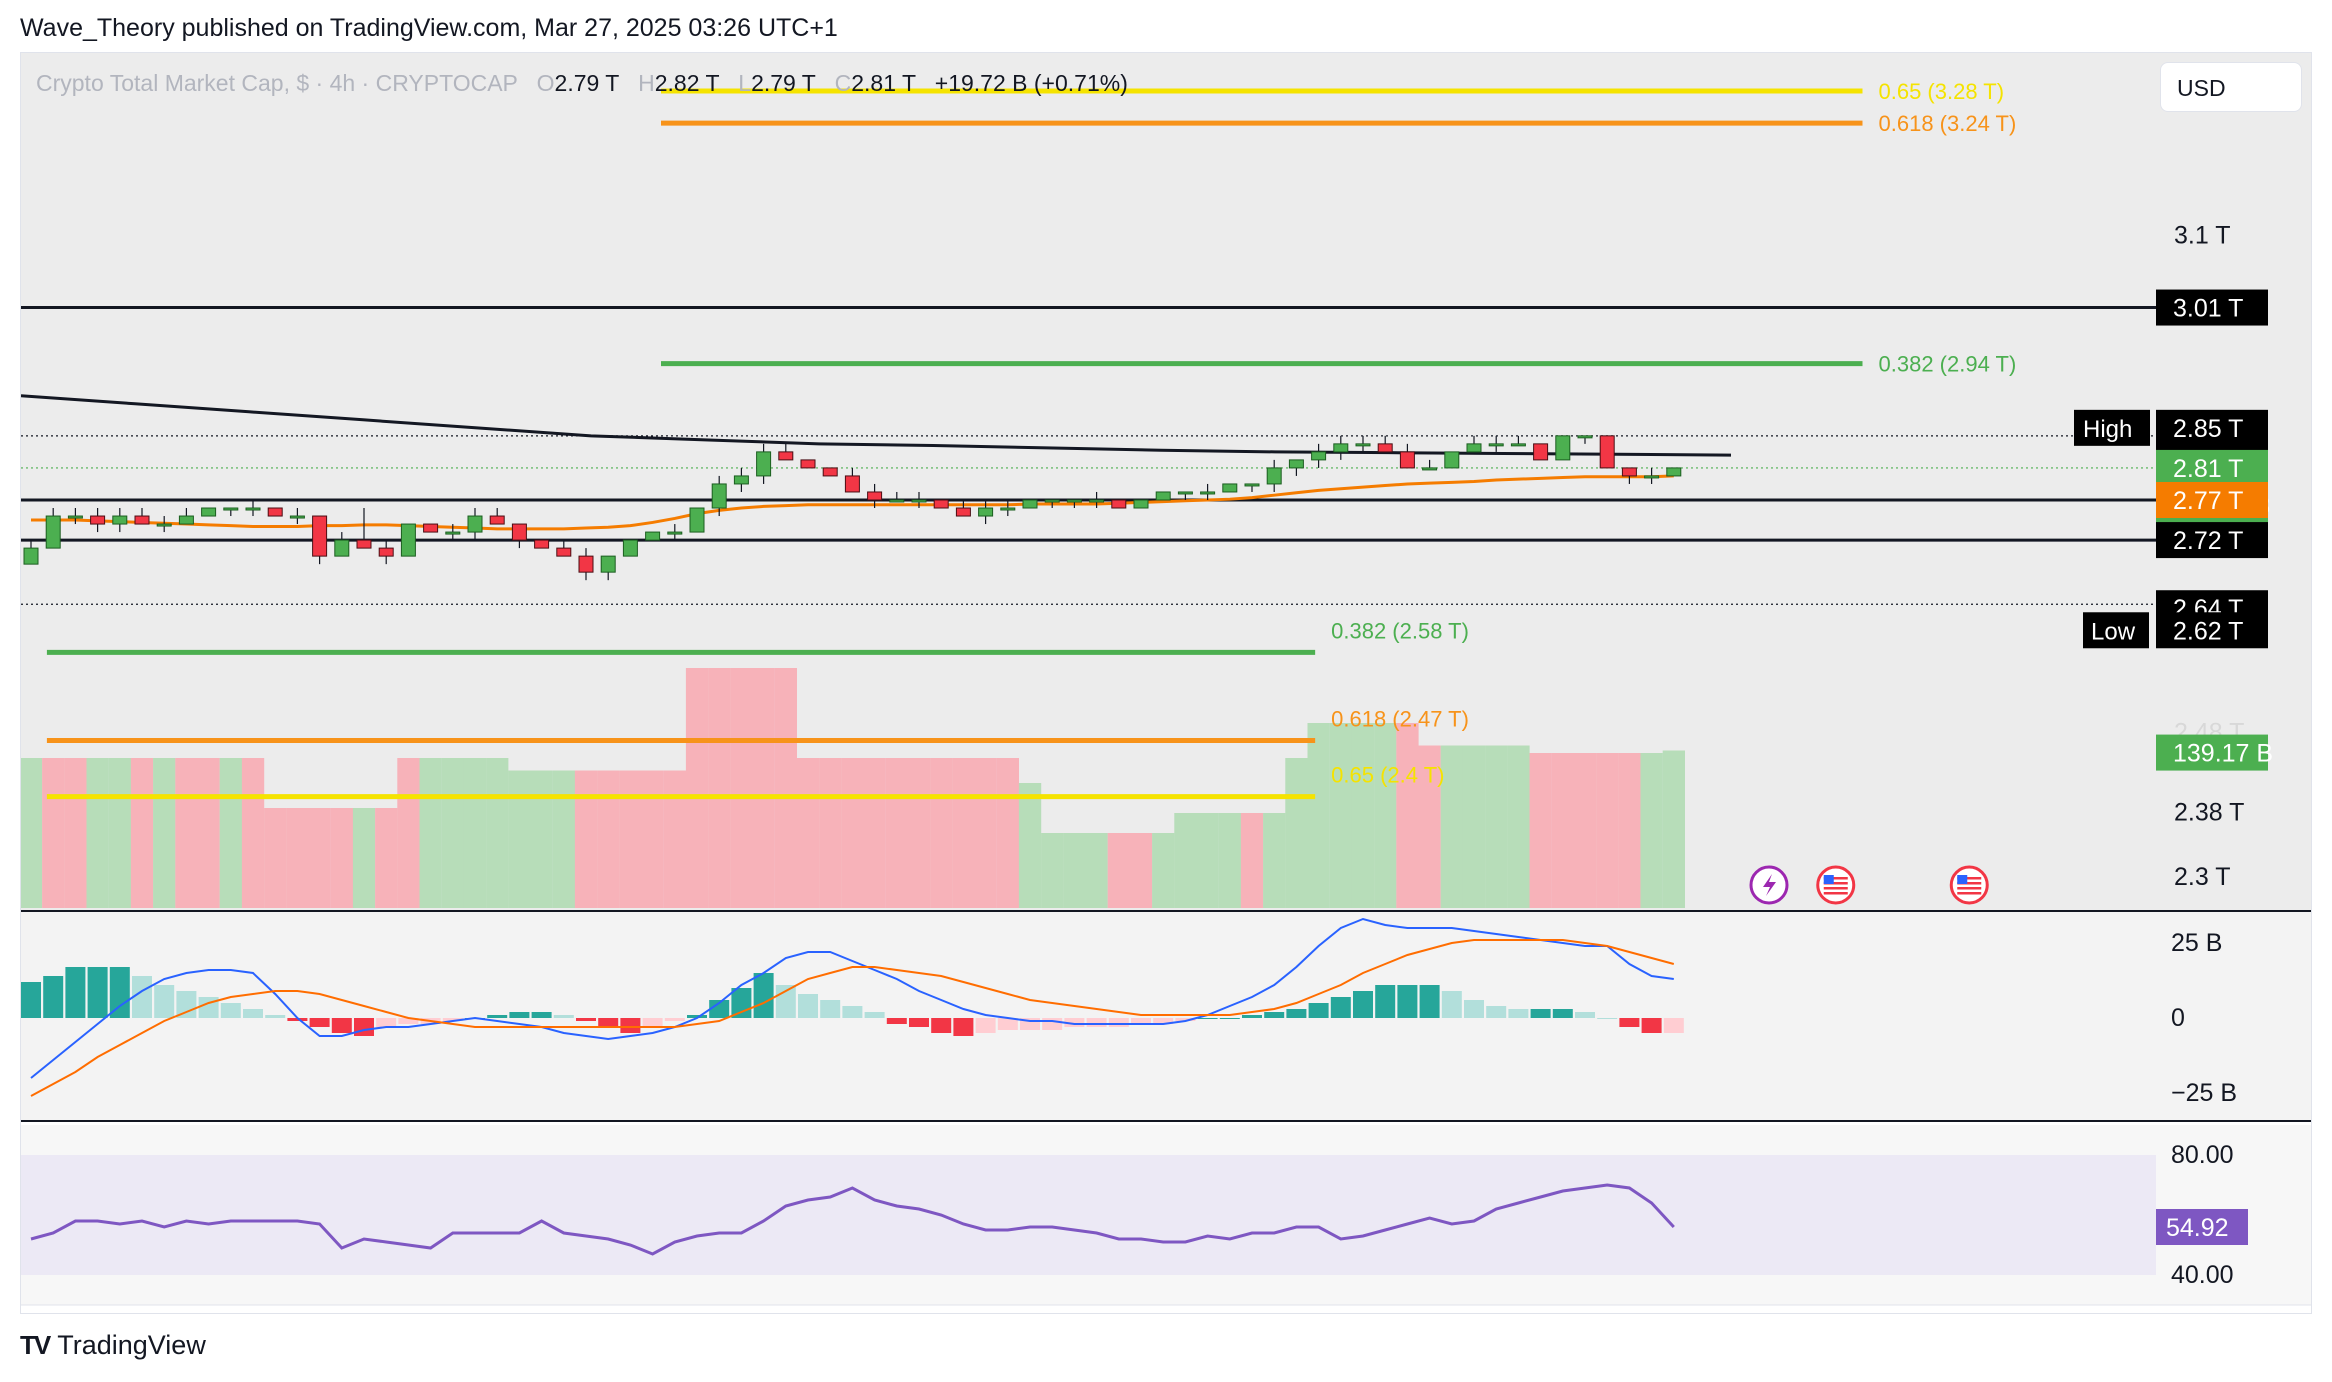 This screenshot has height=1382, width=2332. I want to click on open-value: 2.79 T, so click(586, 83).